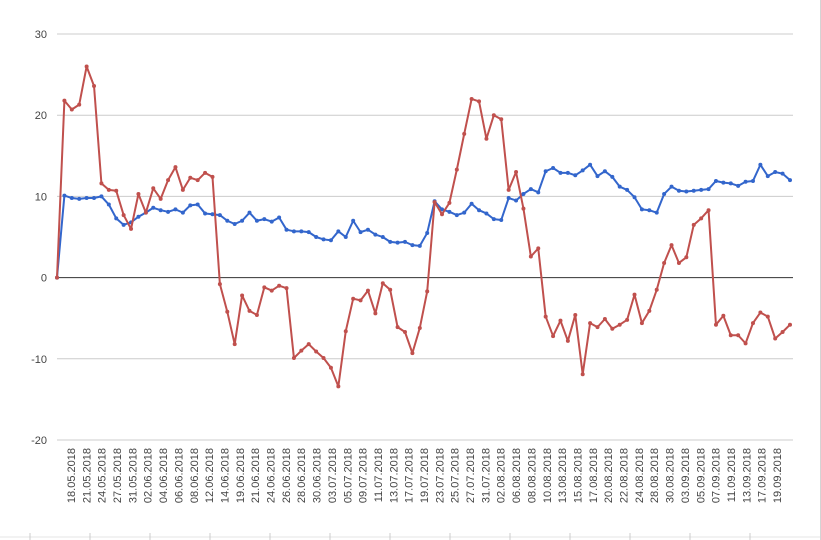 The width and height of the screenshot is (821, 540). I want to click on x-tick-label: 09.07.2018, so click(364, 475).